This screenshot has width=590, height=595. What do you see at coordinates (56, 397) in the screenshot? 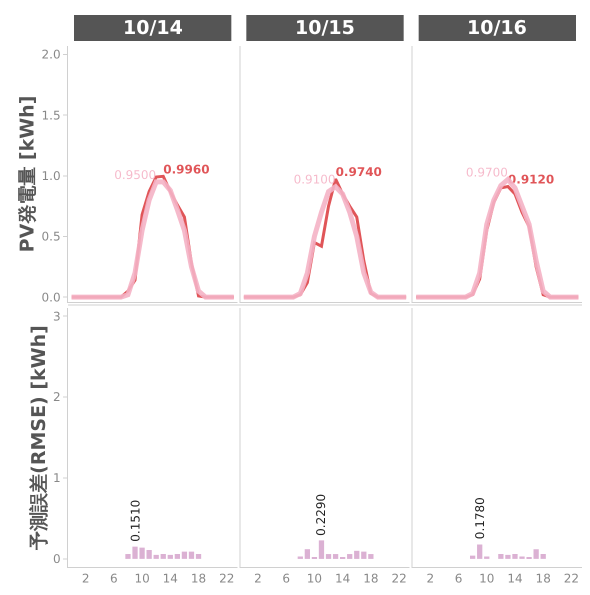
I see `y-tick-label: 2` at bounding box center [56, 397].